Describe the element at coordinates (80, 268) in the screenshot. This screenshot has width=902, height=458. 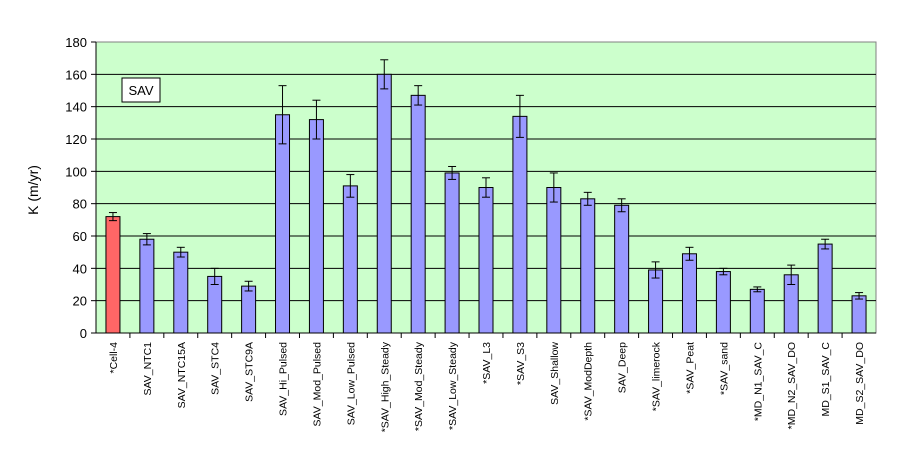
I see `y-tick-label: 40` at that location.